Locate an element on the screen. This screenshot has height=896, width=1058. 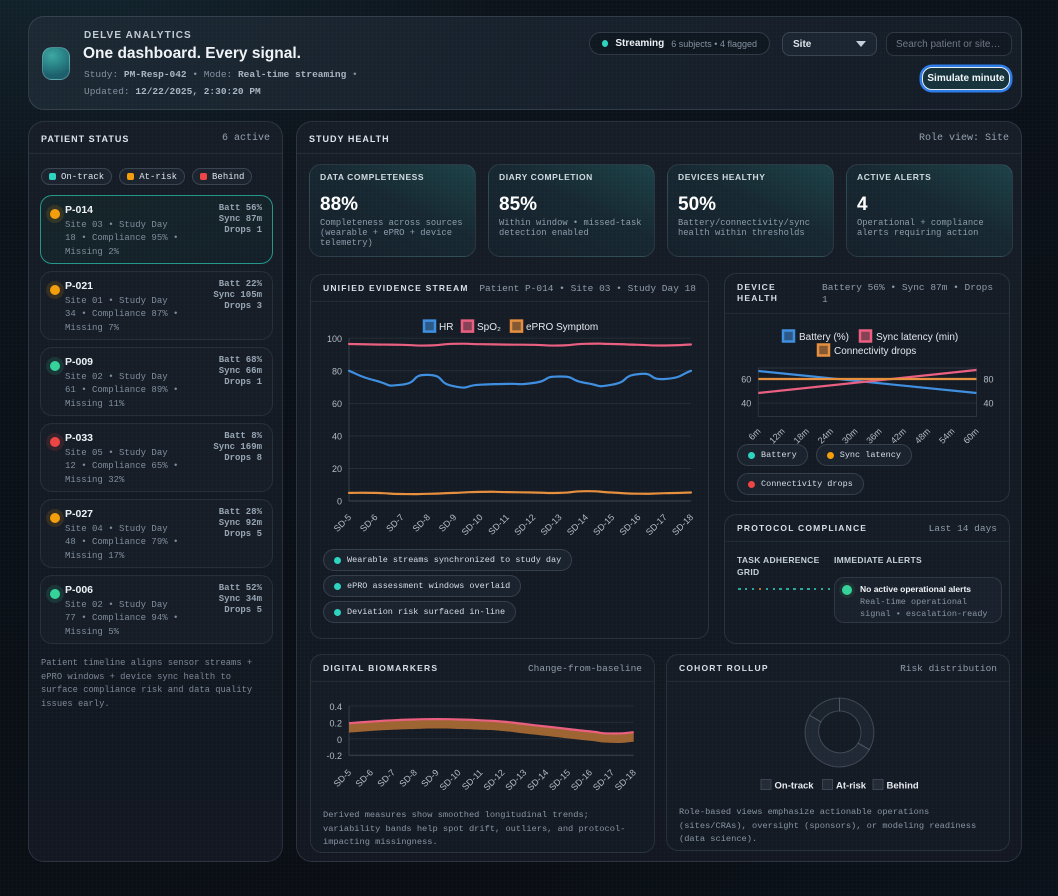
svg-text: On-track is located at coordinates (795, 785).